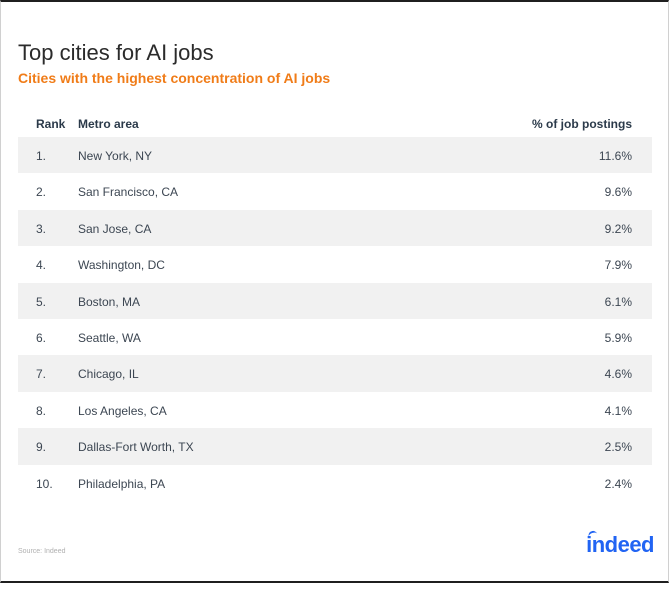  What do you see at coordinates (44, 483) in the screenshot?
I see `cell-rank: 10.` at bounding box center [44, 483].